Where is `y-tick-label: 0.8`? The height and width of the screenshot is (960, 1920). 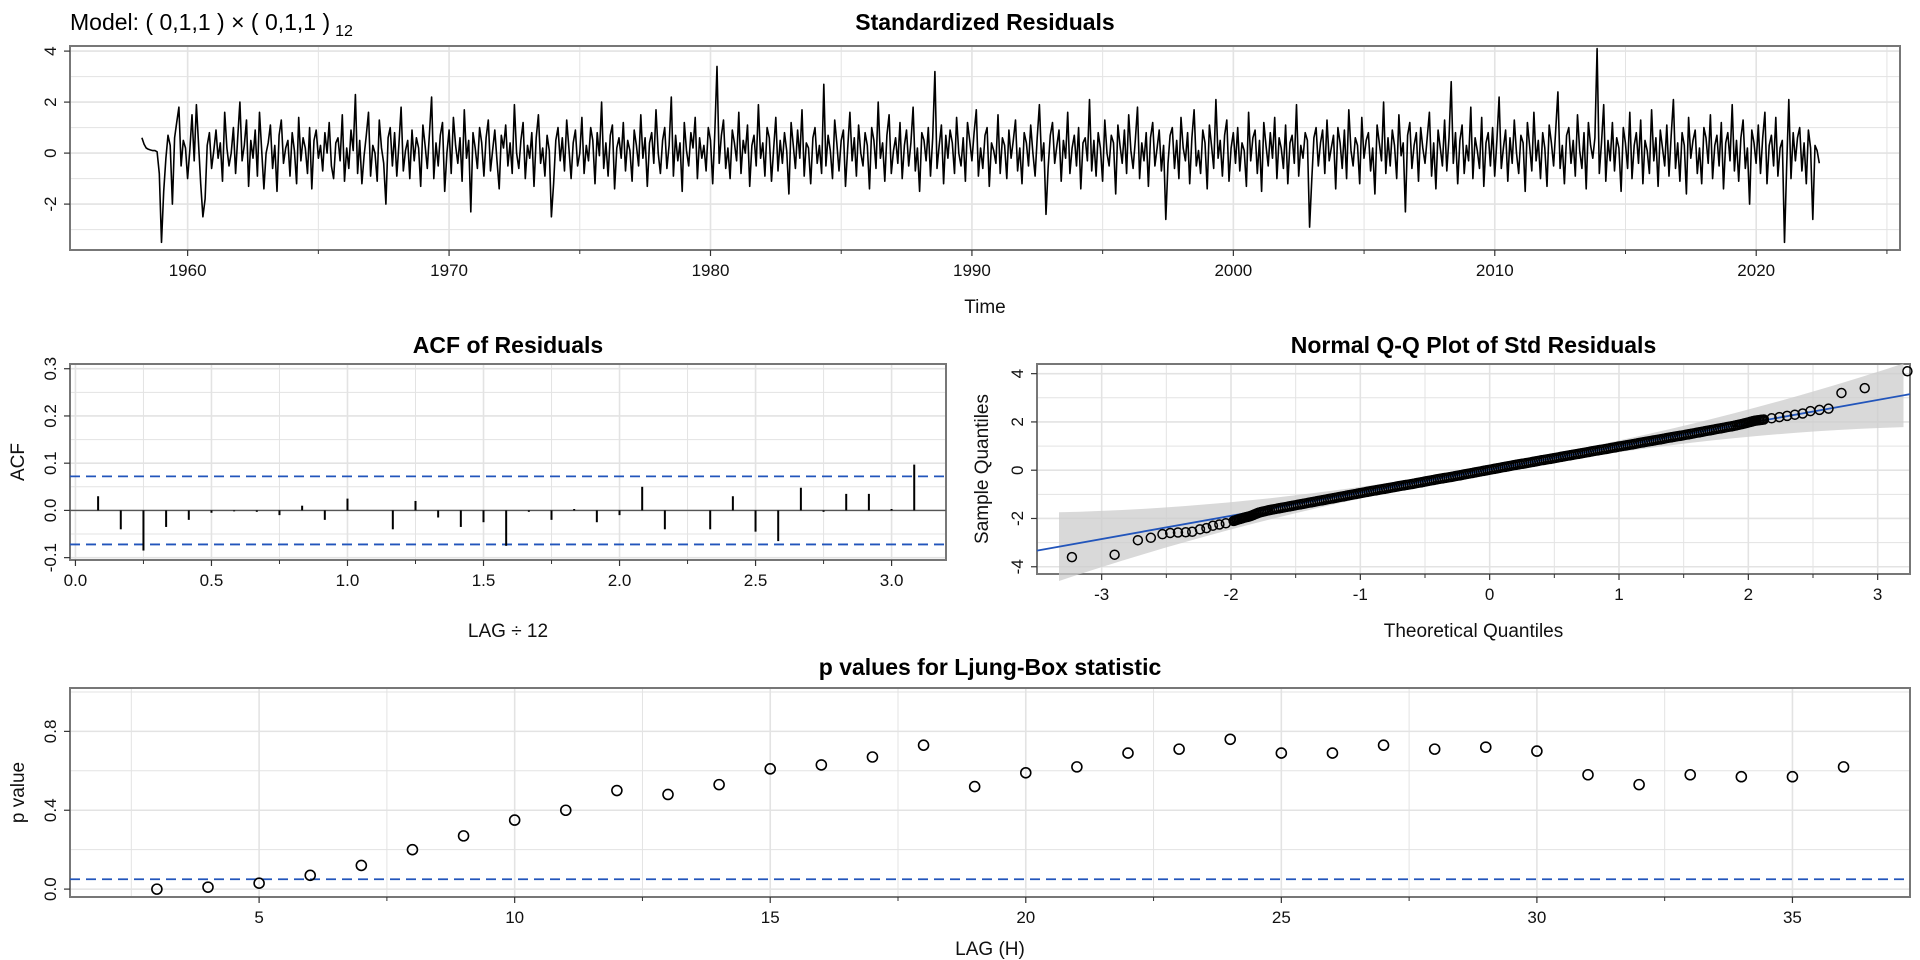
y-tick-label: 0.8 is located at coordinates (50, 732).